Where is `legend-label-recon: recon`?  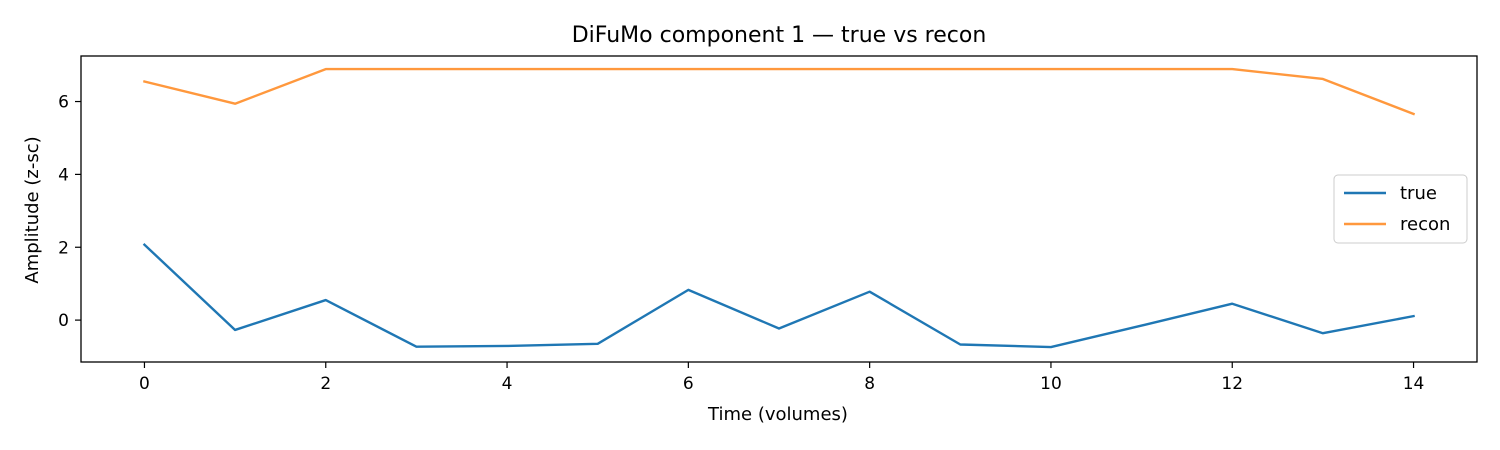
legend-label-recon: recon is located at coordinates (1425, 224).